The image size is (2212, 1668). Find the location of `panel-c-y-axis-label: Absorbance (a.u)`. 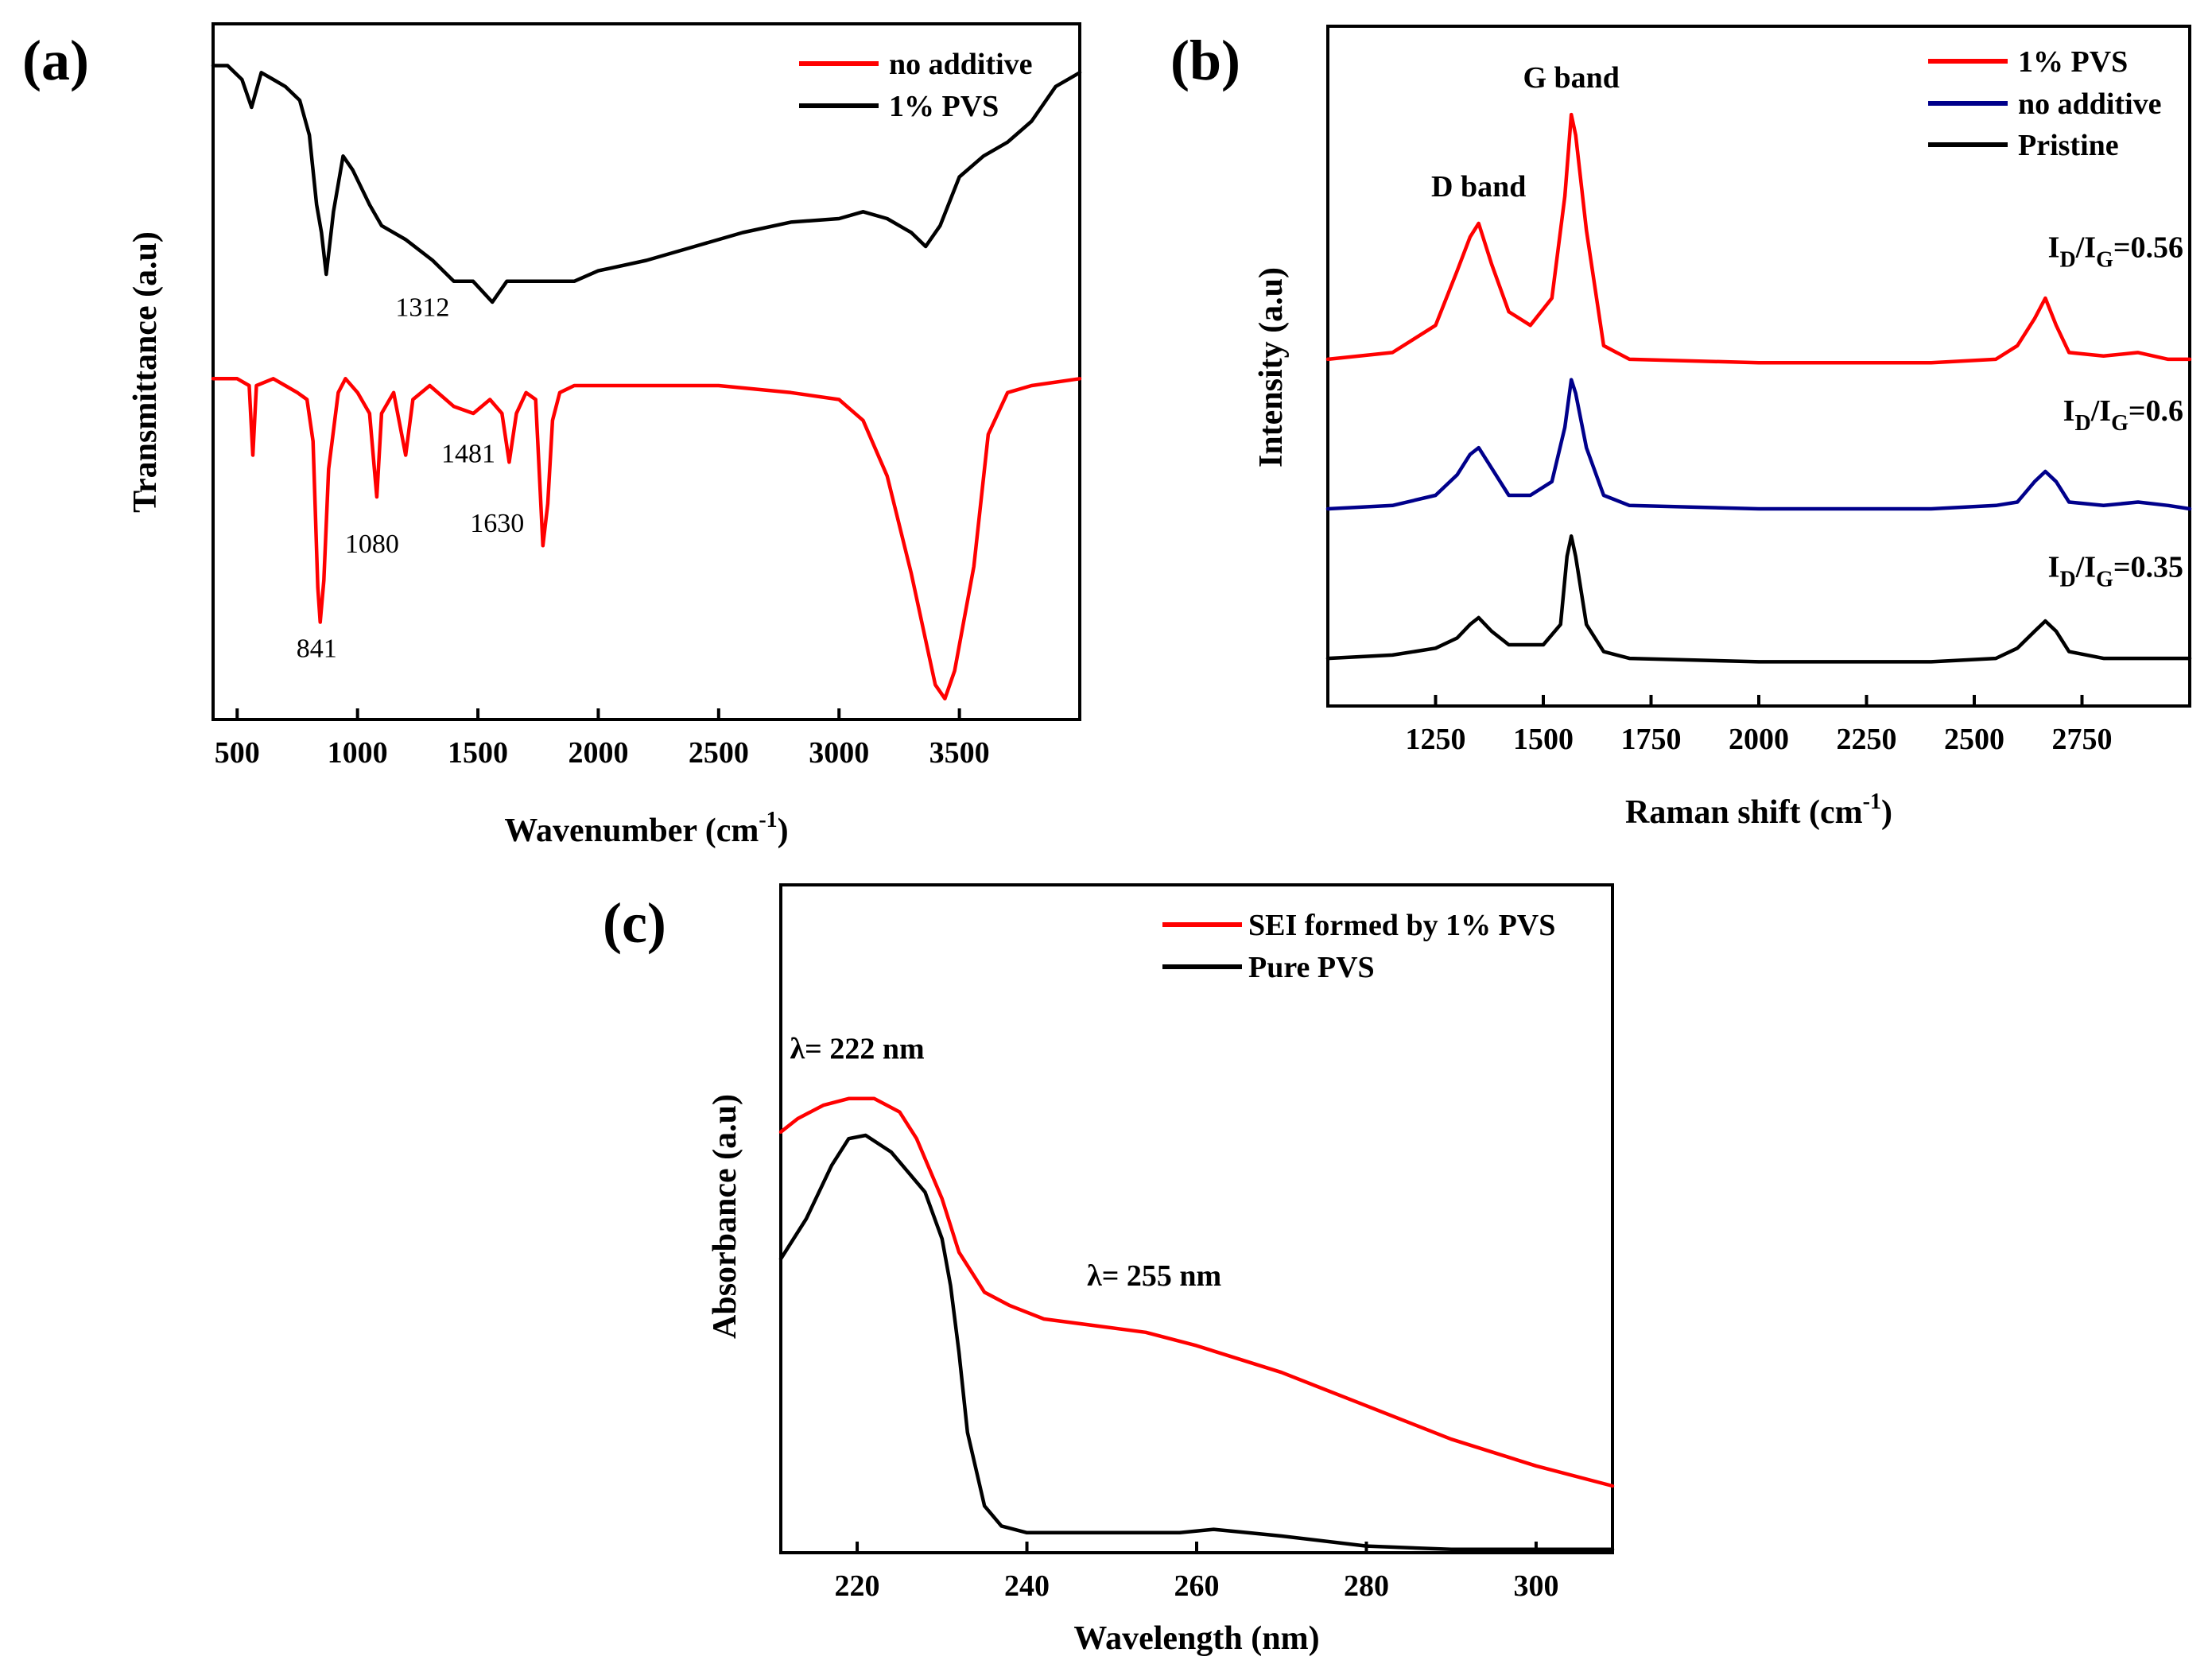

panel-c-y-axis-label: Absorbance (a.u) is located at coordinates (725, 1216).